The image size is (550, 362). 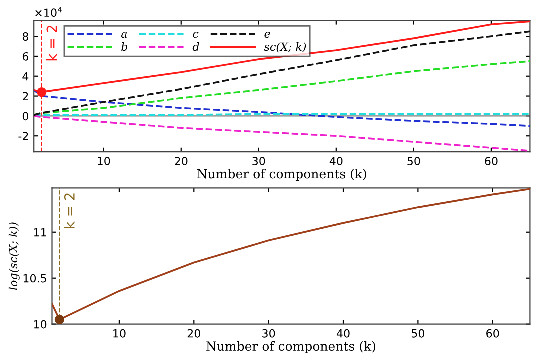 What do you see at coordinates (14, 256) in the screenshot?
I see `y-axis-title: log(sc(X; k))` at bounding box center [14, 256].